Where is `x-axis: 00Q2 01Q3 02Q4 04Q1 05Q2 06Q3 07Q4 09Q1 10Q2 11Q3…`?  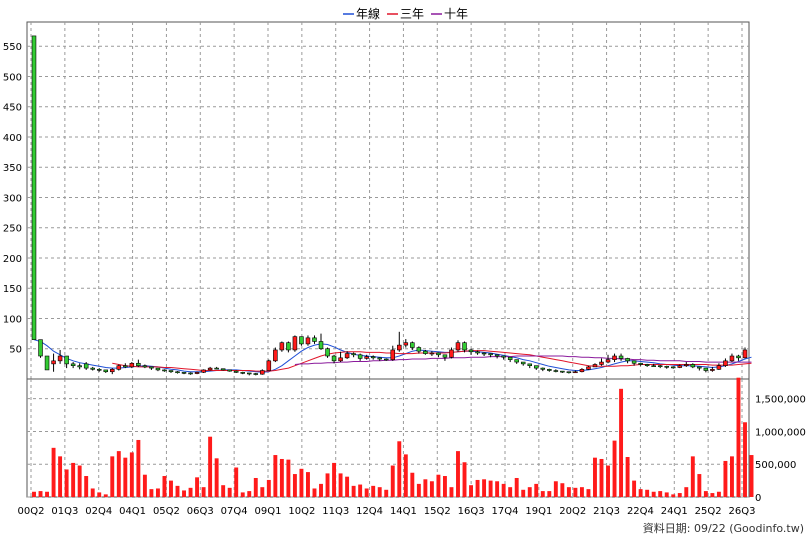 x-axis: 00Q2 01Q3 02Q4 04Q1 05Q2 06Q3 07Q4 09Q1 10Q2 11Q3… is located at coordinates (387, 511).